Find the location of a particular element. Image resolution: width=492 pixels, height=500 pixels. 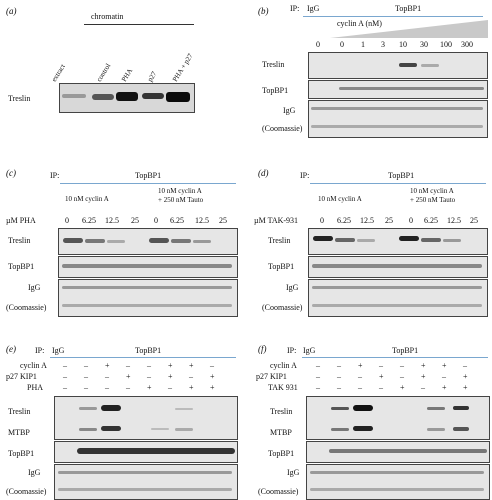

panel-a-blot is located at coordinates (127, 98).